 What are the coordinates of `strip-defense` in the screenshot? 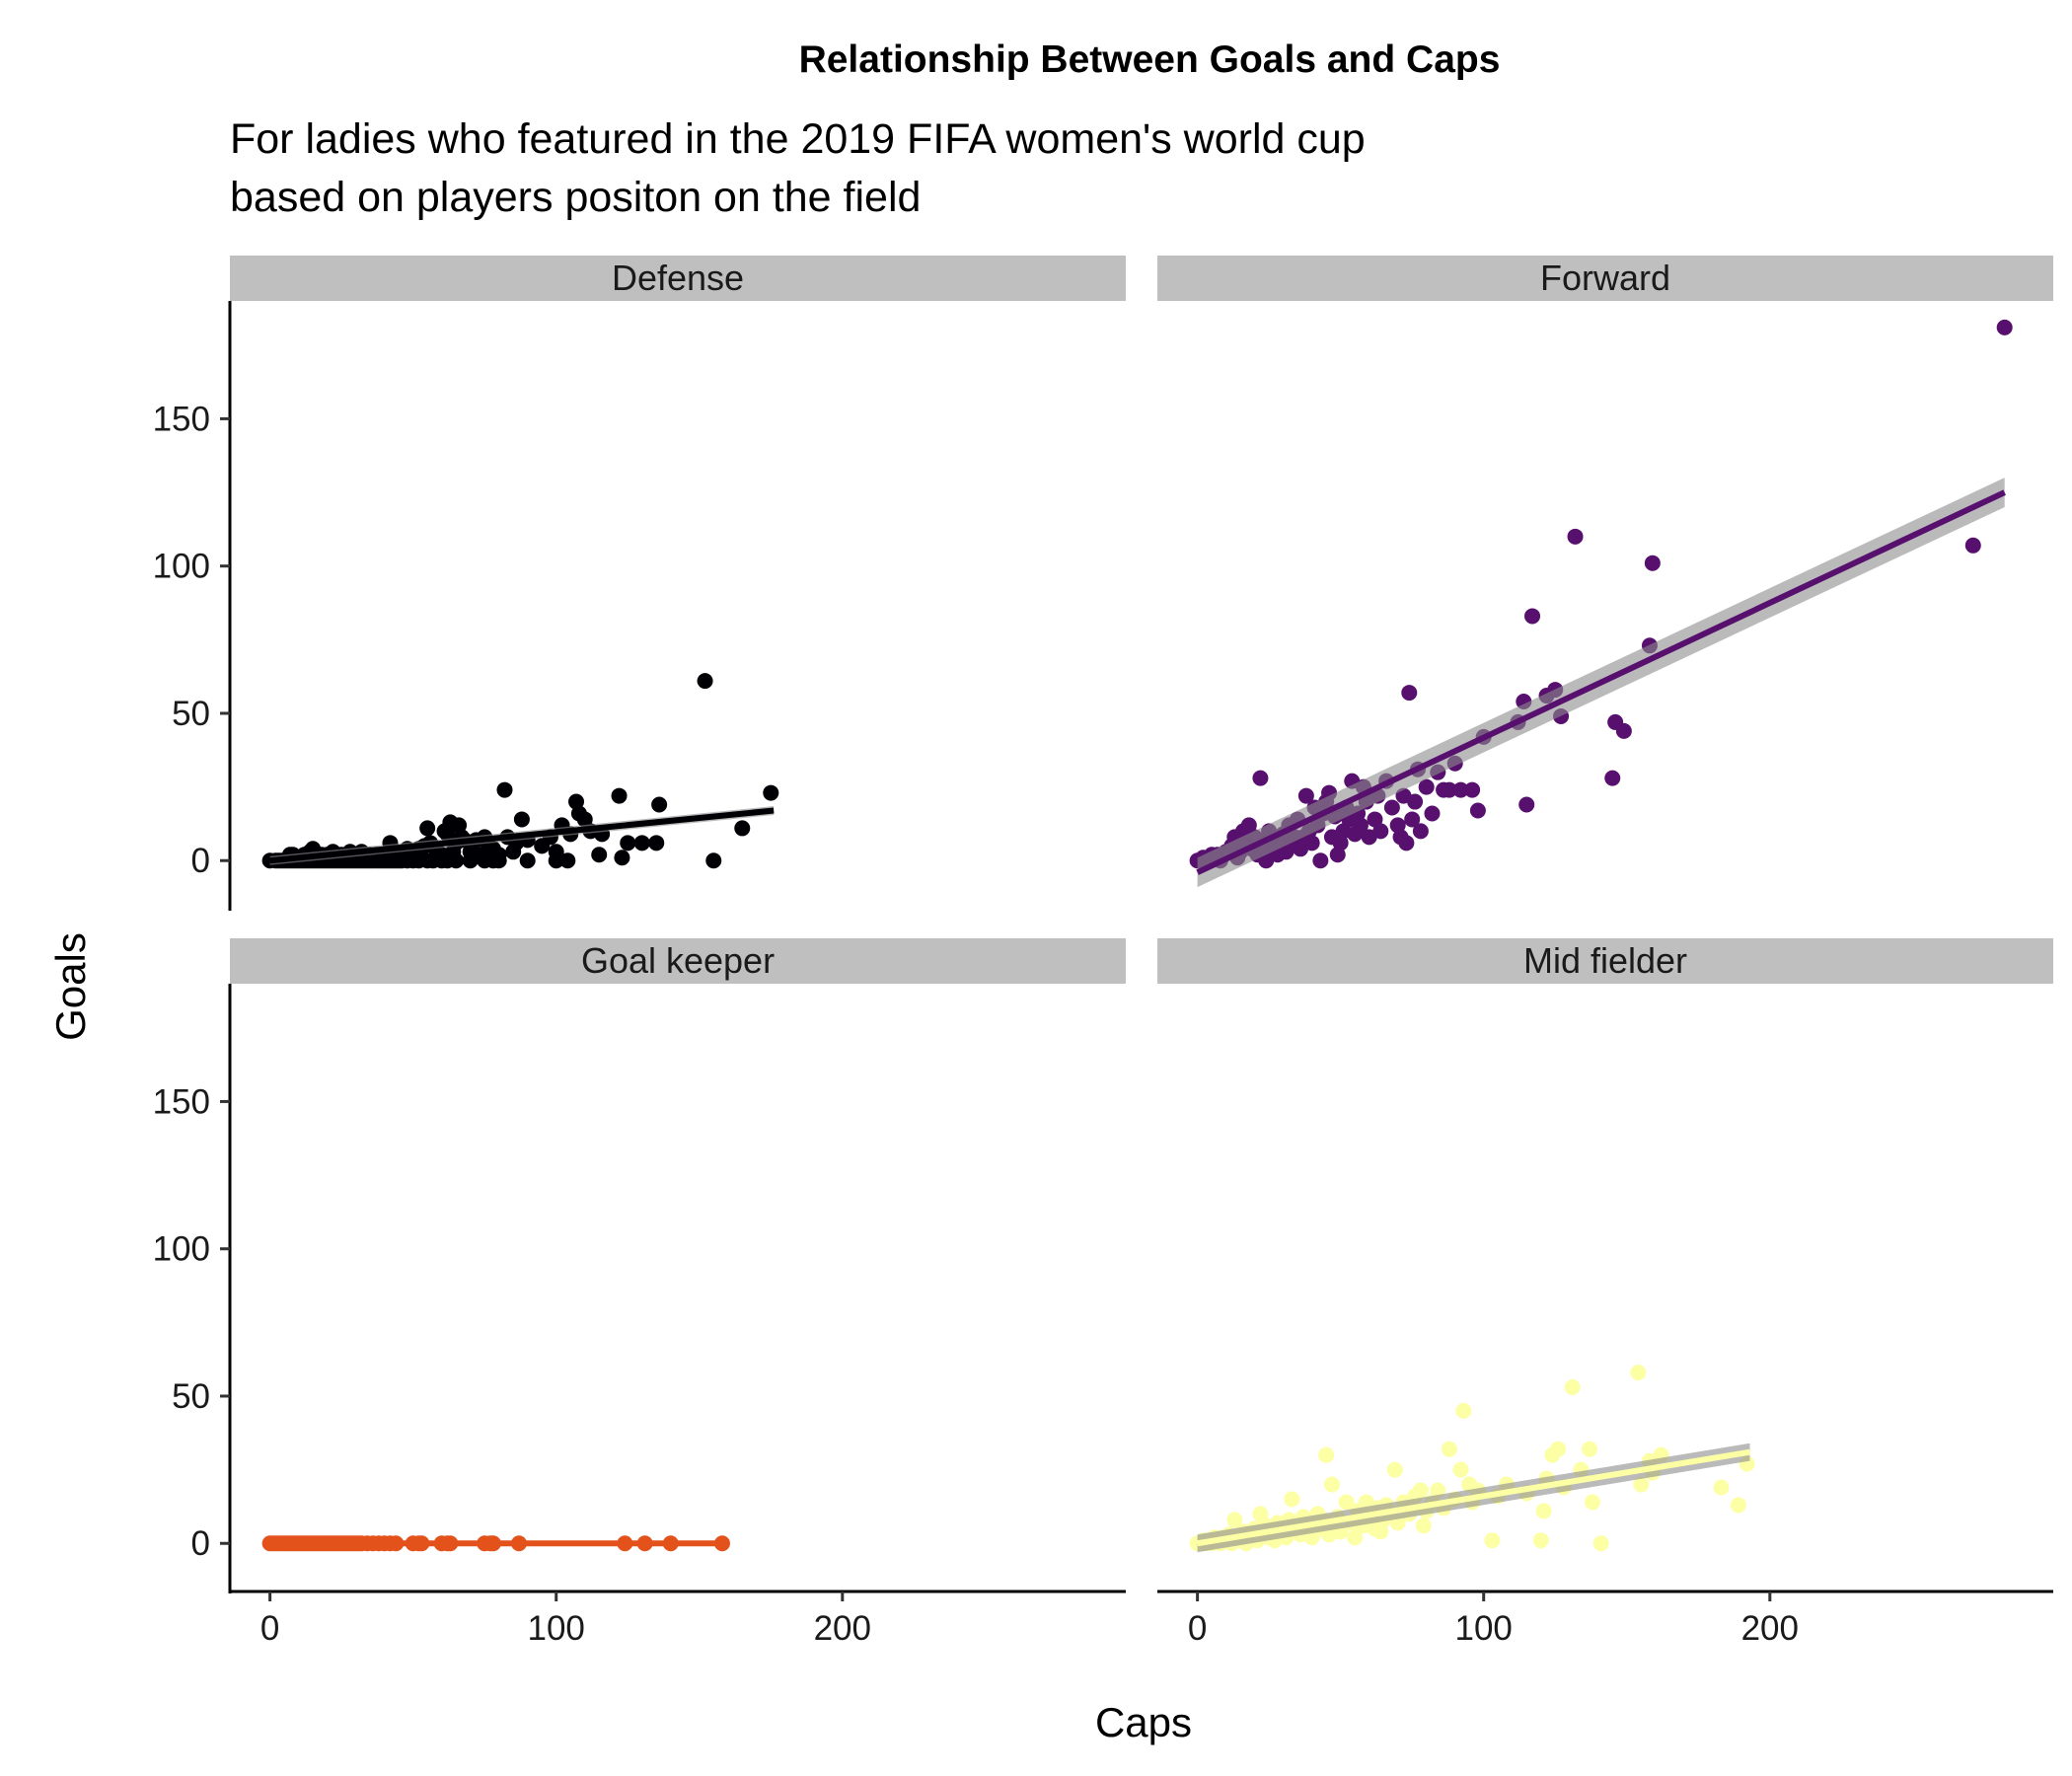 It's located at (678, 279).